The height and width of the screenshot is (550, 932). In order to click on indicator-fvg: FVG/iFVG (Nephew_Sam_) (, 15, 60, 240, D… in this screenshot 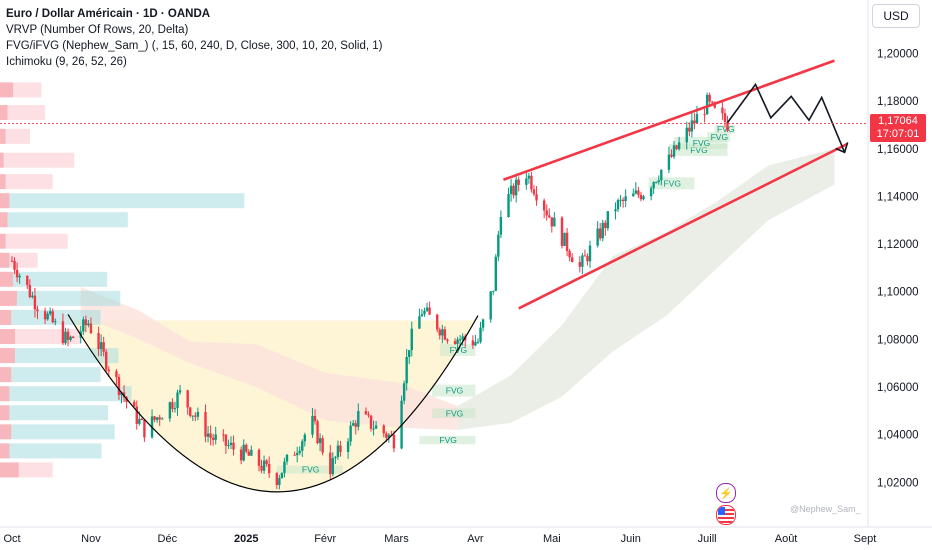, I will do `click(194, 46)`.